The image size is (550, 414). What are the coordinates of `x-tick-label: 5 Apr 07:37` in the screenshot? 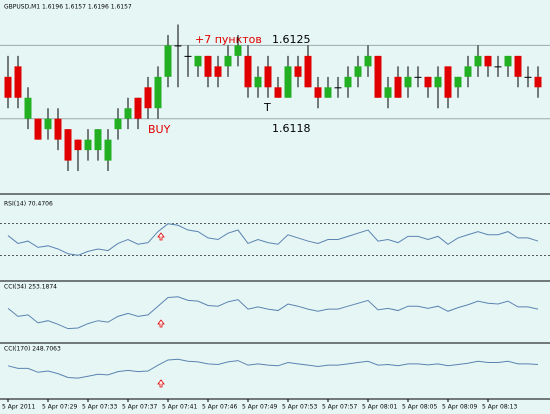 It's located at (139, 407).